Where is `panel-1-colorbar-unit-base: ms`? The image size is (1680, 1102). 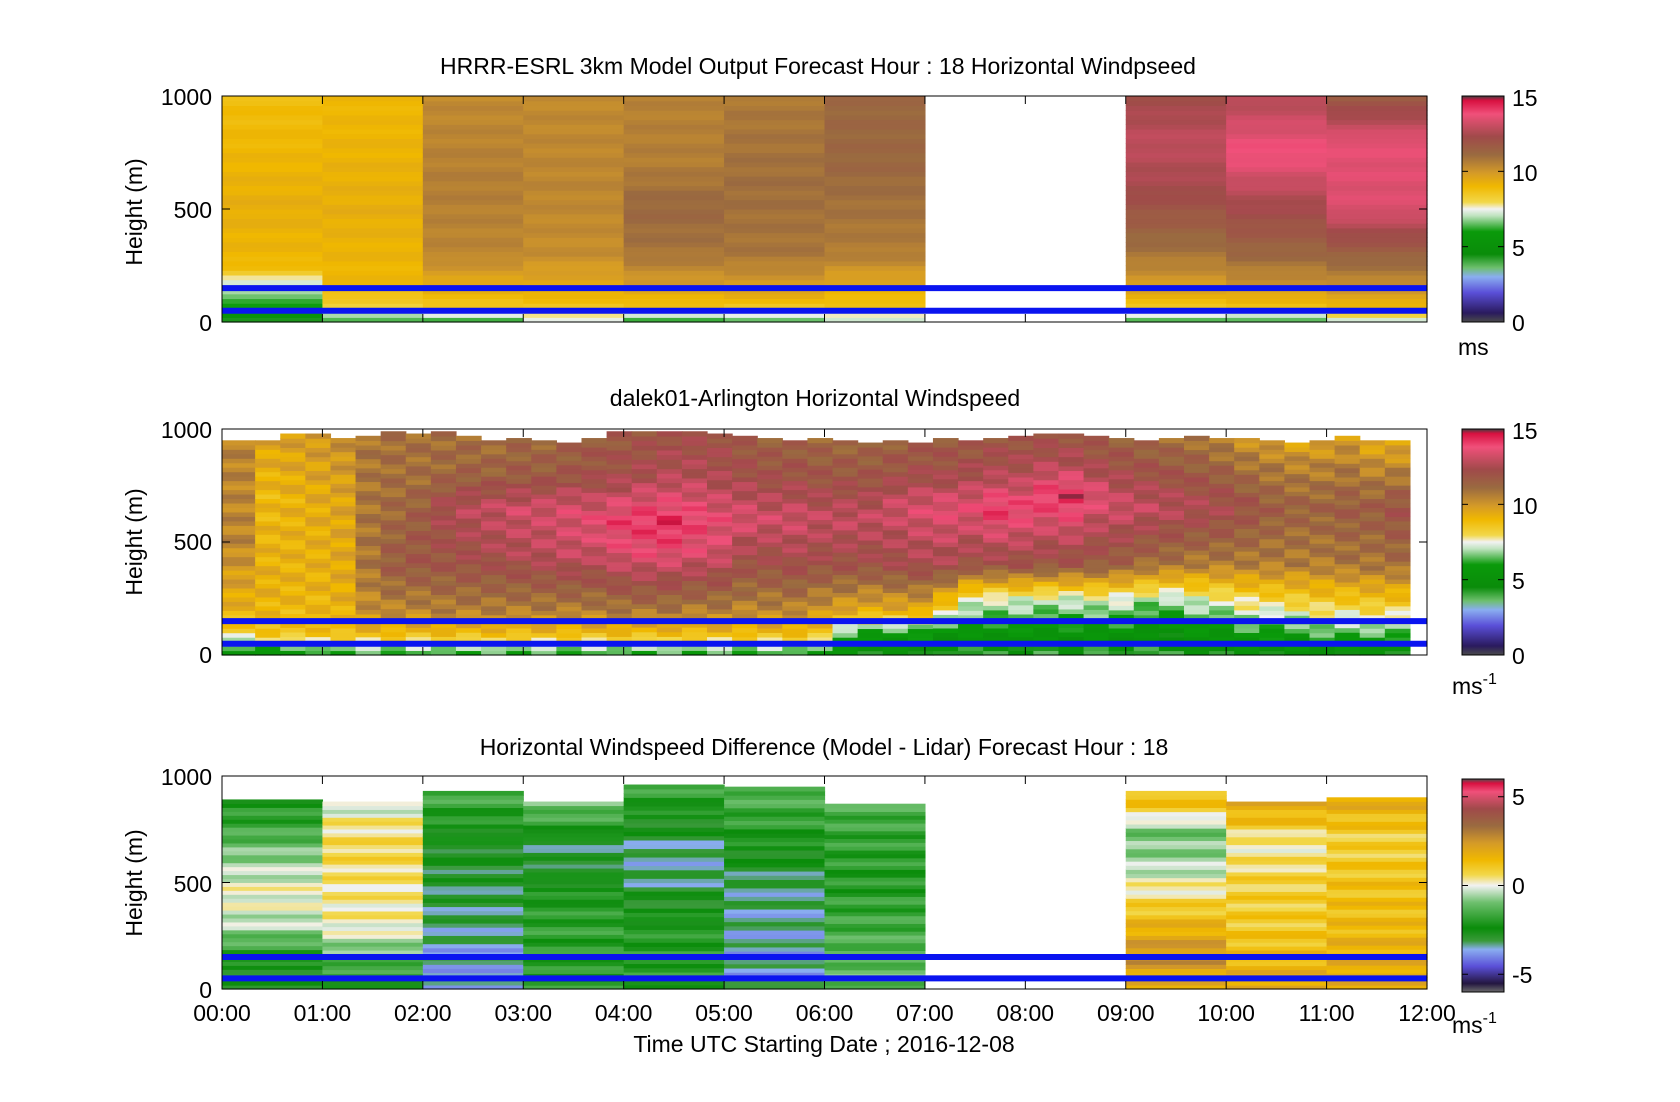
panel-1-colorbar-unit-base: ms is located at coordinates (1473, 347).